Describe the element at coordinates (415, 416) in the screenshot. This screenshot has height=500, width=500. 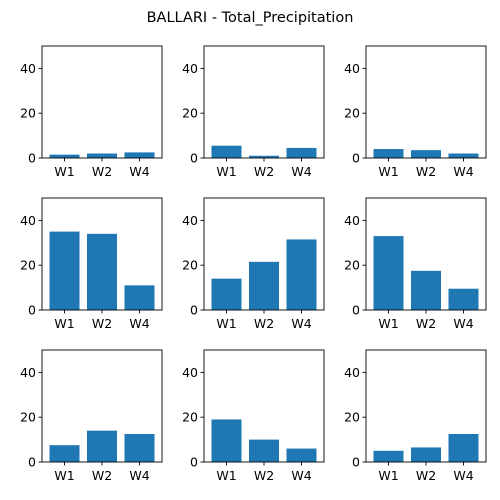
I see `subplot-9: 0 20 40 W1 W2 W4` at that location.